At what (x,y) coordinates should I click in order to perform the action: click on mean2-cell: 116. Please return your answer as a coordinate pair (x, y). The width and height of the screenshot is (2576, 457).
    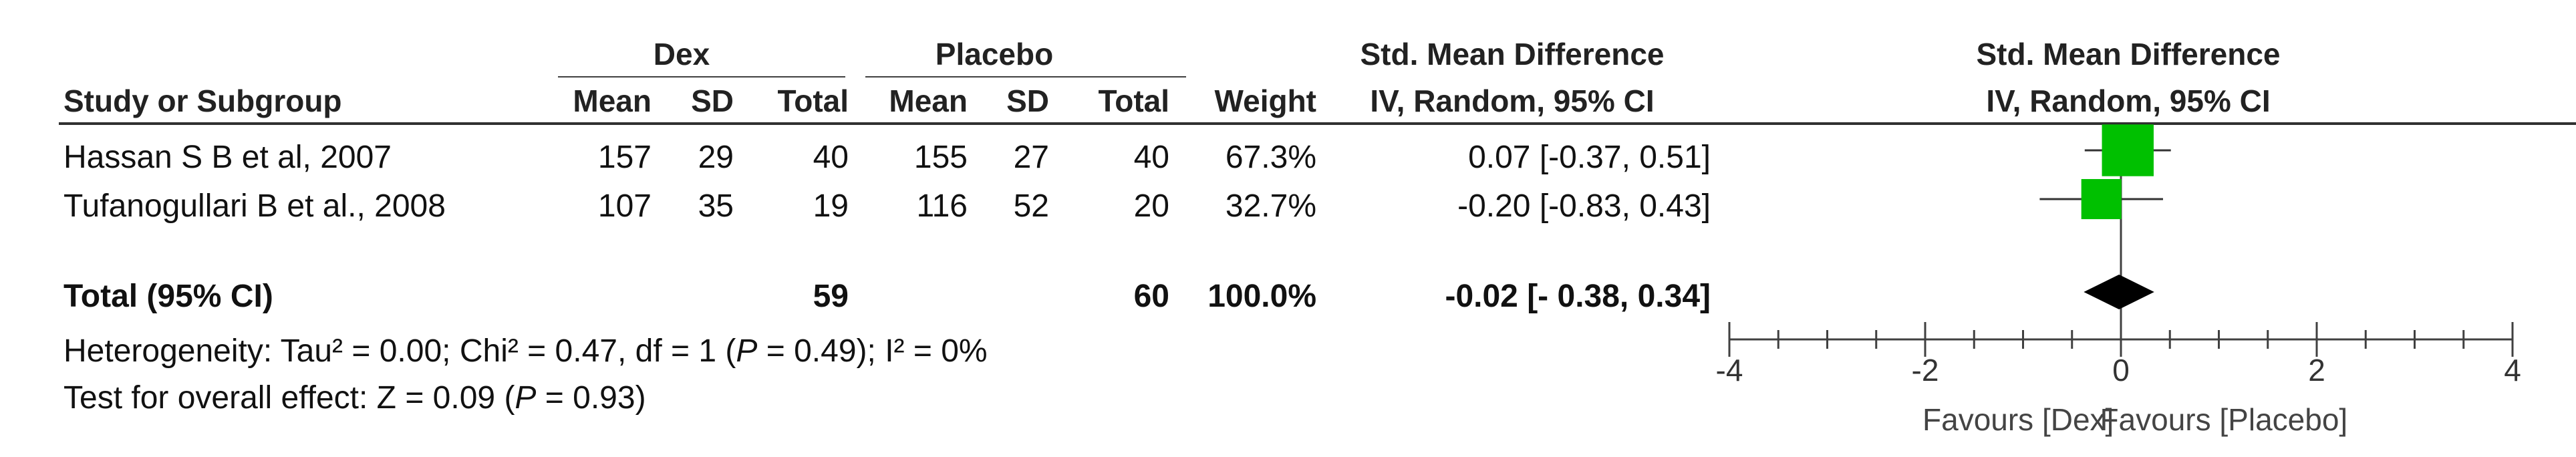
    Looking at the image, I should click on (942, 206).